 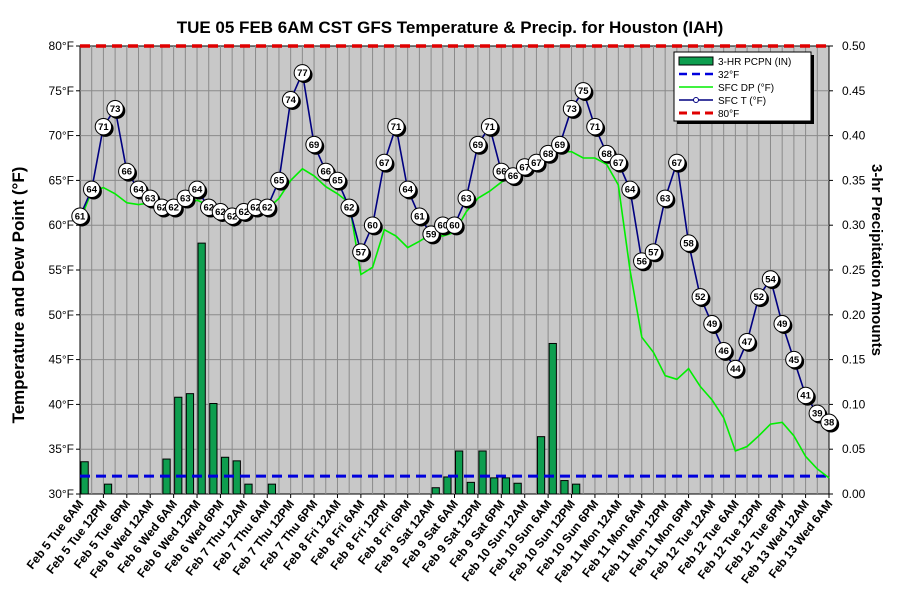 What do you see at coordinates (61, 91) in the screenshot?
I see `y-tick-label: 75°F` at bounding box center [61, 91].